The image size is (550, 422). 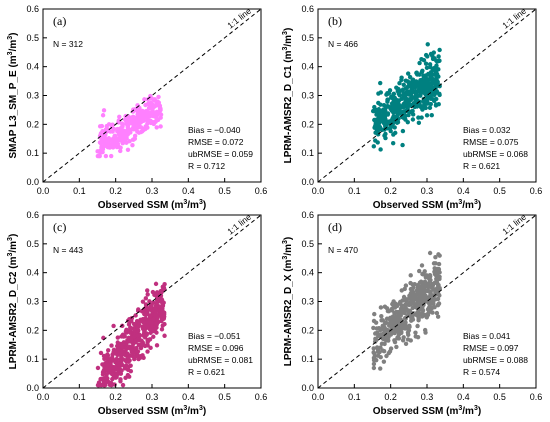 What do you see at coordinates (13, 302) in the screenshot?
I see `y-axis-label: LPRM-AMSR2_D_C2 (m3/m3)` at bounding box center [13, 302].